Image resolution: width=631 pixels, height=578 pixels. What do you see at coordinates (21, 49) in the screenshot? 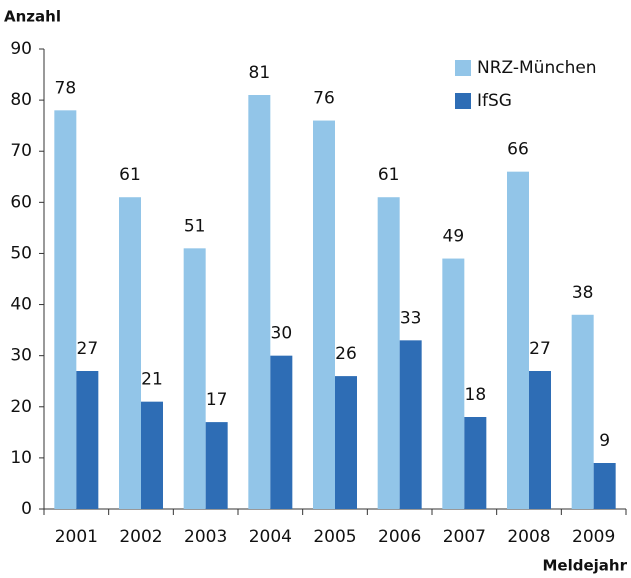
I see `y-tick-label: 90` at bounding box center [21, 49].